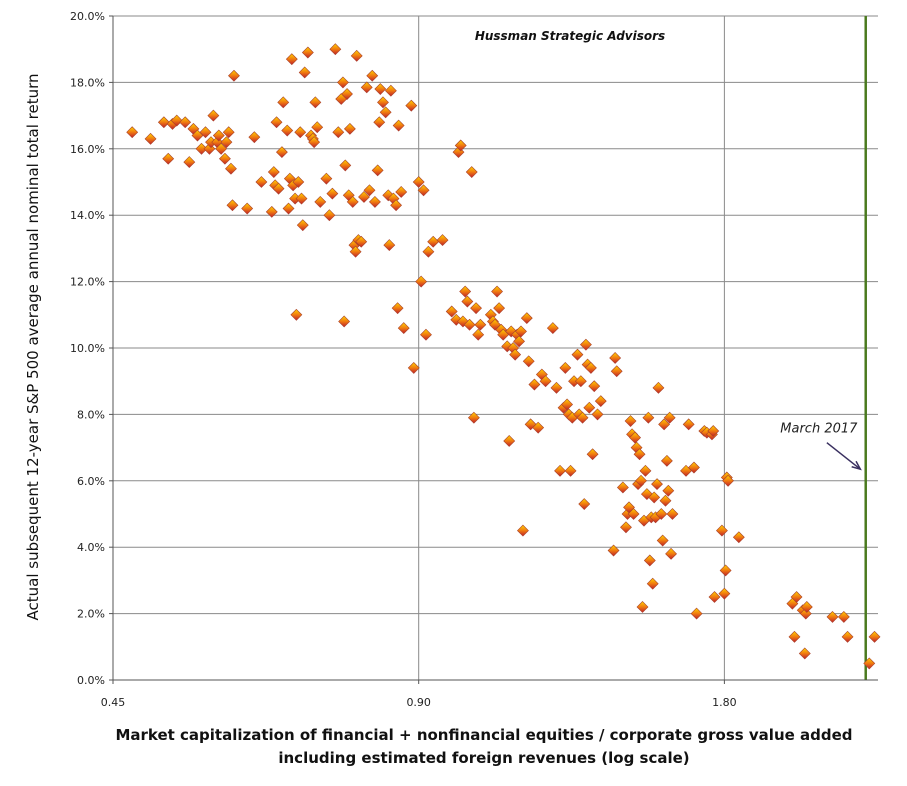  Describe the element at coordinates (843, 456) in the screenshot. I see `annotation-arrow-line` at that location.